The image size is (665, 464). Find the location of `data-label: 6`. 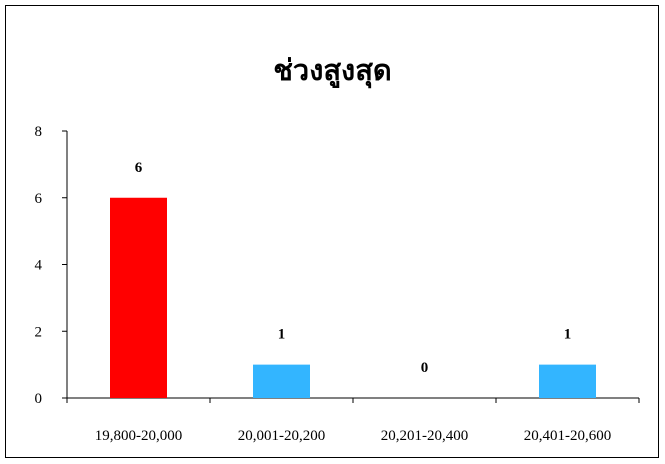

data-label: 6 is located at coordinates (139, 168).